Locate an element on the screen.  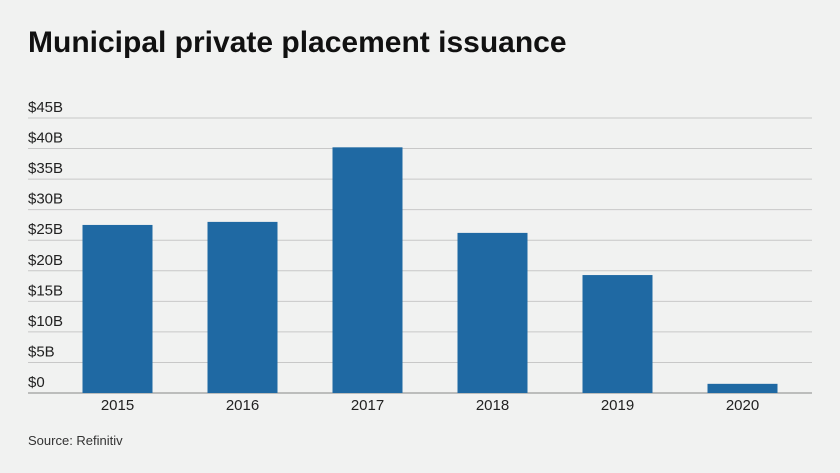
y-tick-label: $0 is located at coordinates (36, 382).